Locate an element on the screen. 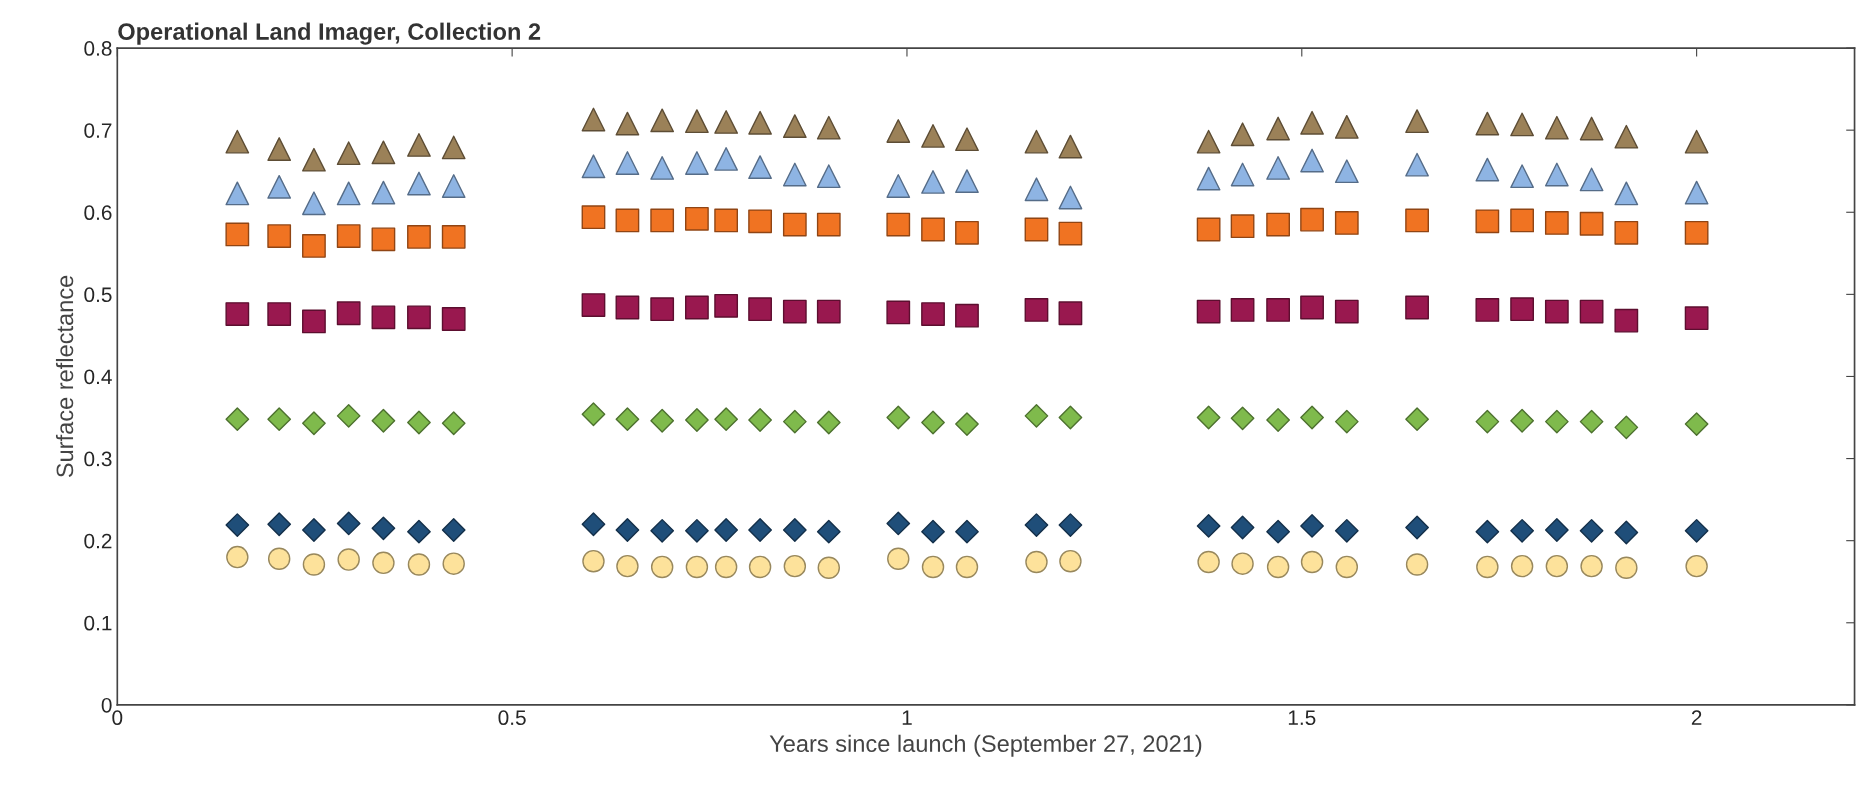 This screenshot has height=801, width=1862. y-tick-label: 0.2 is located at coordinates (98, 541).